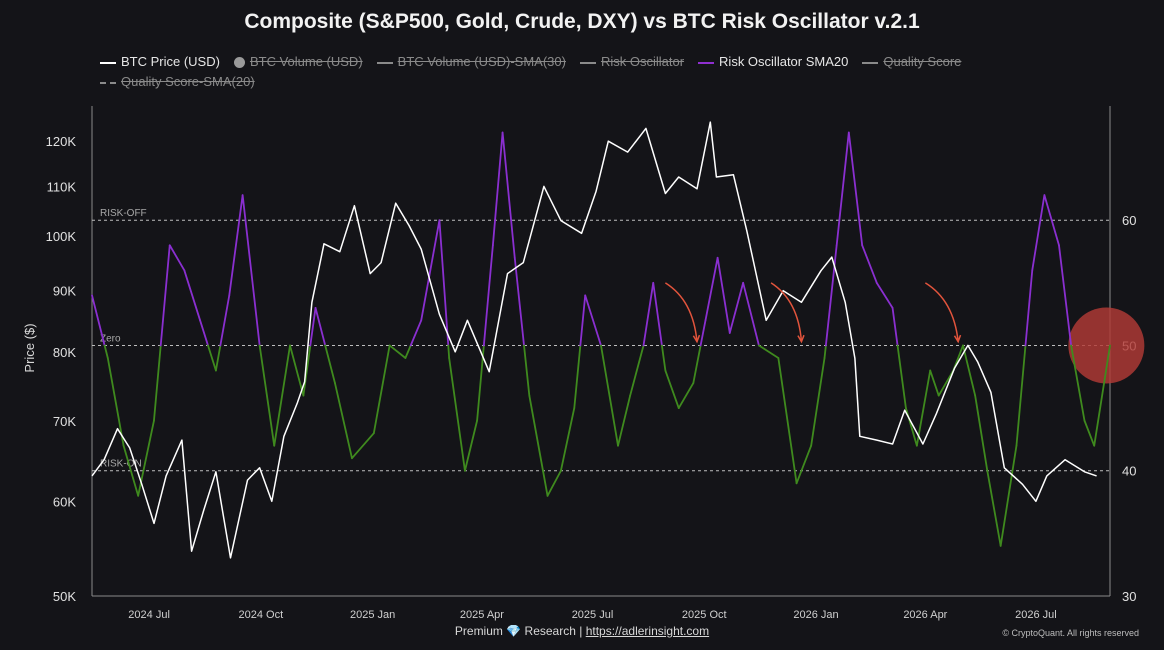  I want to click on x-tick-label: 2025 Jan, so click(372, 615).